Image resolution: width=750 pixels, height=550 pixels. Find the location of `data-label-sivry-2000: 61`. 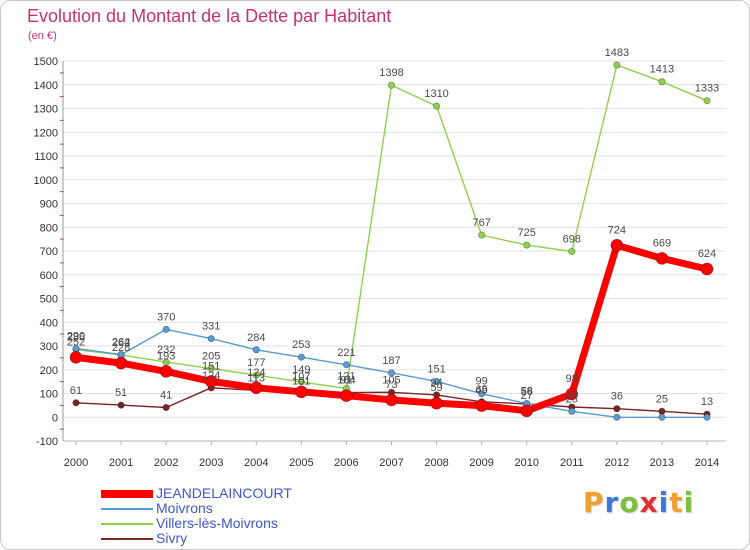

data-label-sivry-2000: 61 is located at coordinates (76, 391).